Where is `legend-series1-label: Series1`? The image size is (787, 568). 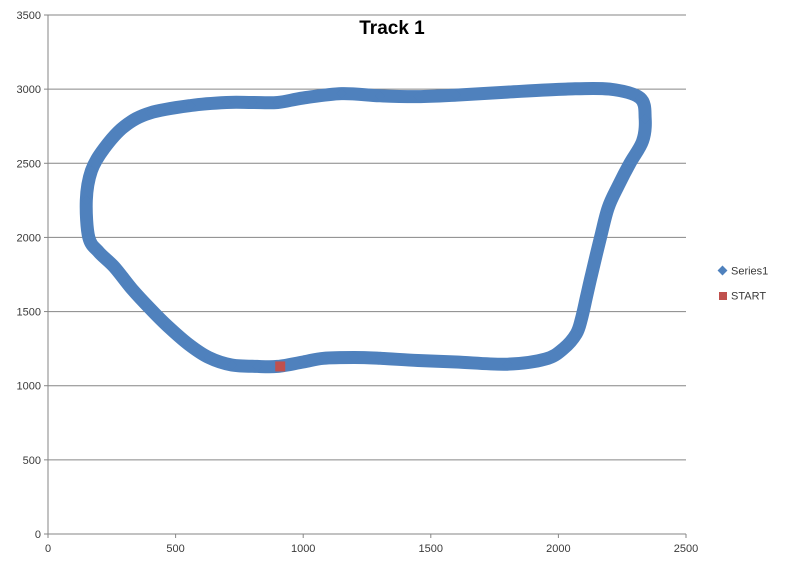
legend-series1-label: Series1 is located at coordinates (749, 272).